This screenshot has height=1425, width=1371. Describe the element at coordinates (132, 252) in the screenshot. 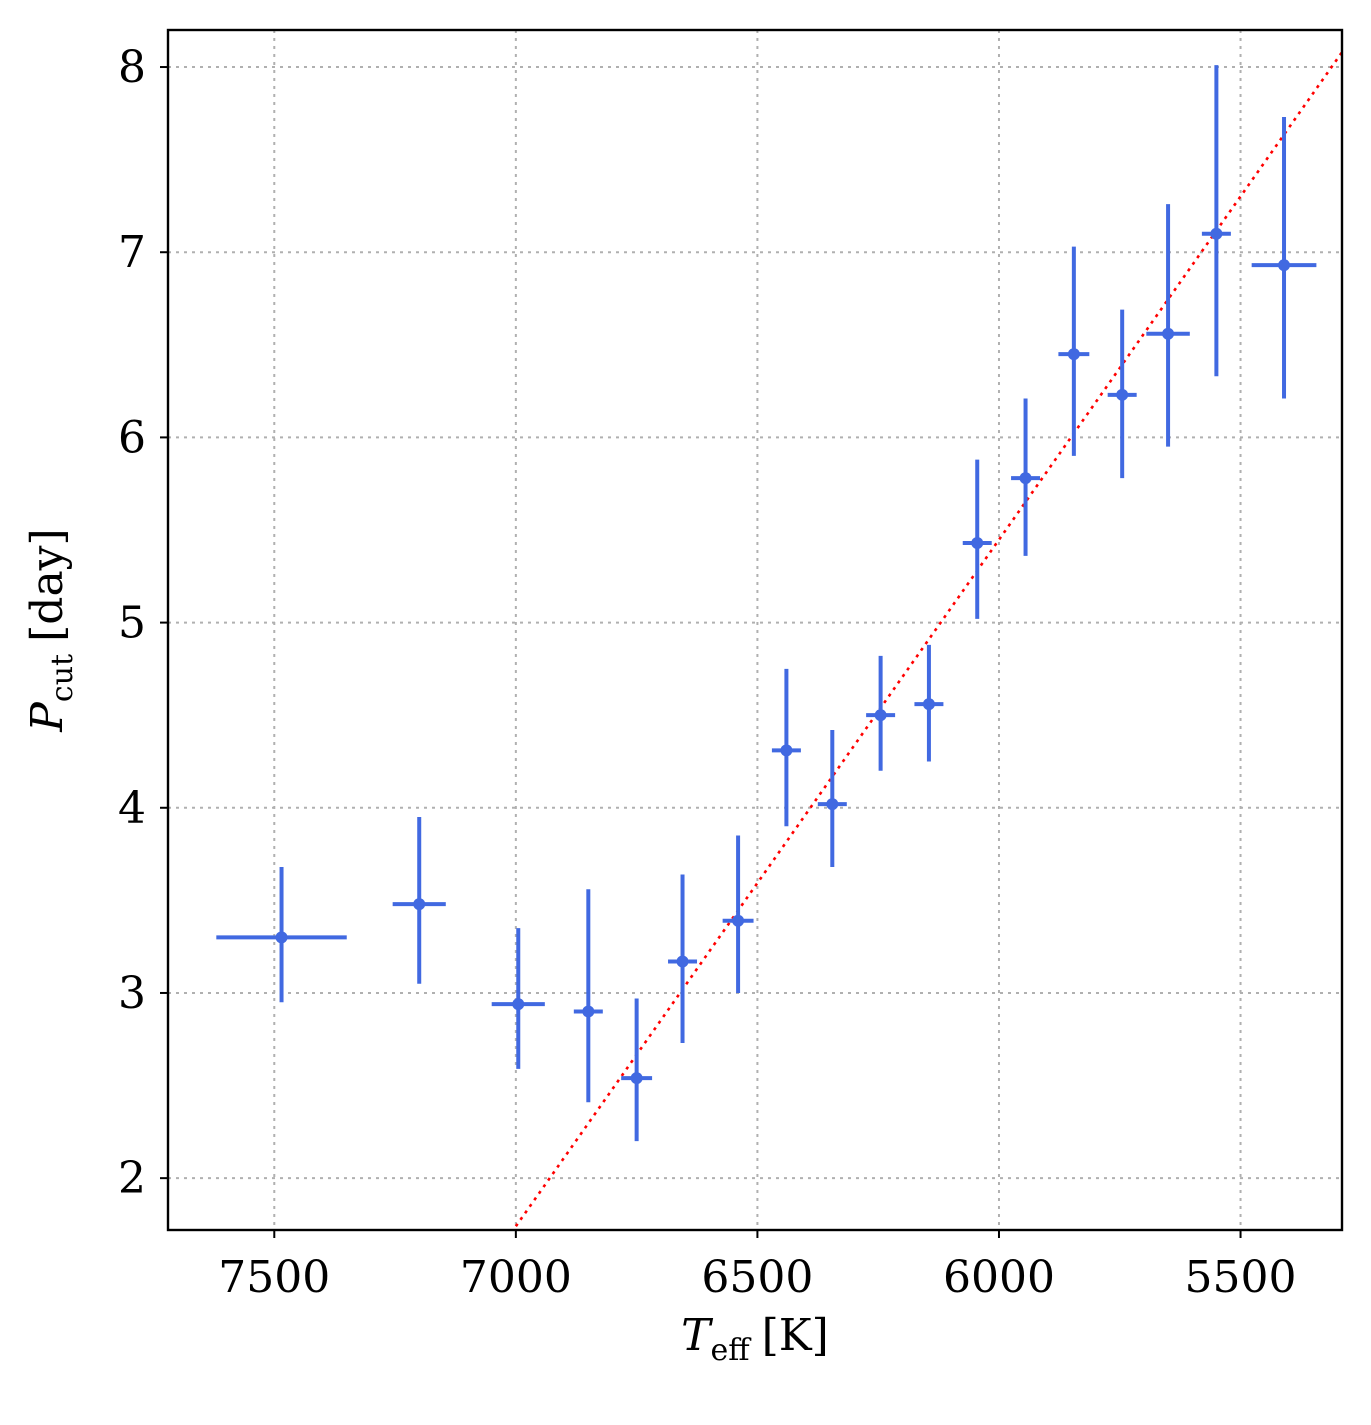

I see `y-tick-label: 7` at that location.